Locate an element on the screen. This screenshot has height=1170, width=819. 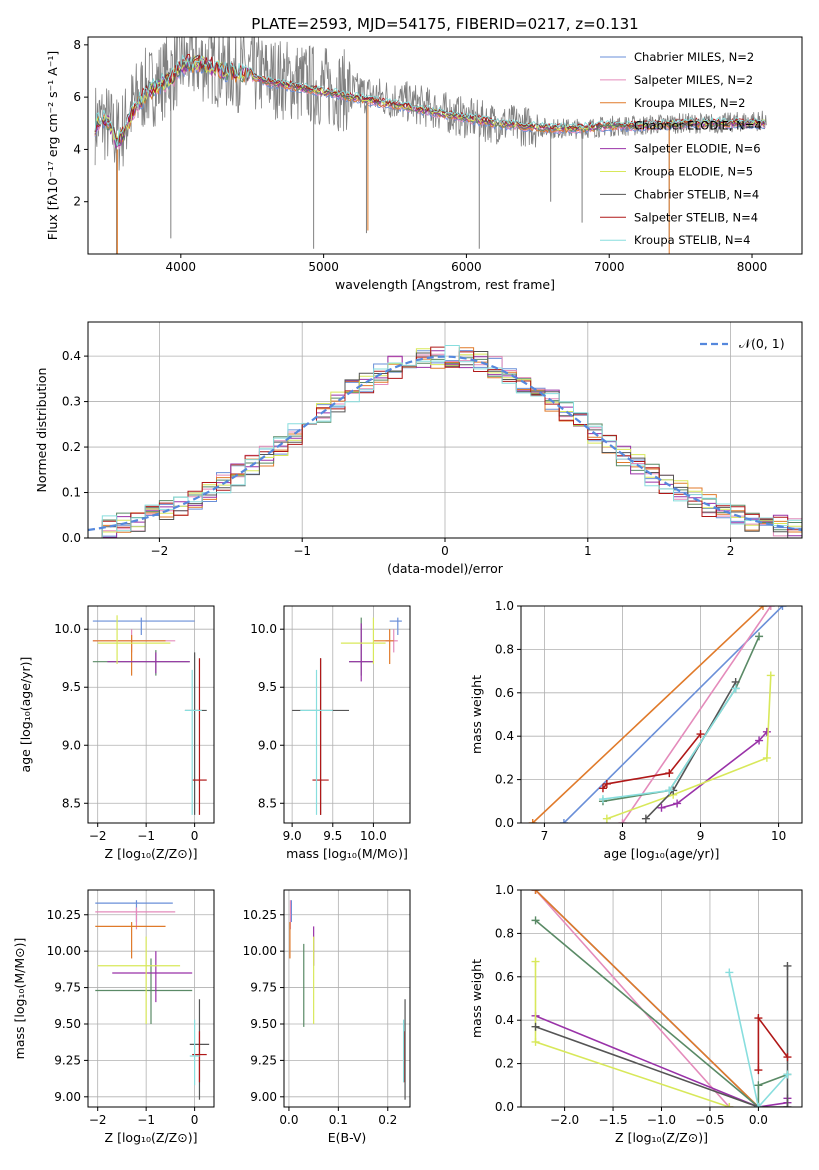
x-axis-label: wavelength [Angstrom, rest frame] is located at coordinates (445, 284).